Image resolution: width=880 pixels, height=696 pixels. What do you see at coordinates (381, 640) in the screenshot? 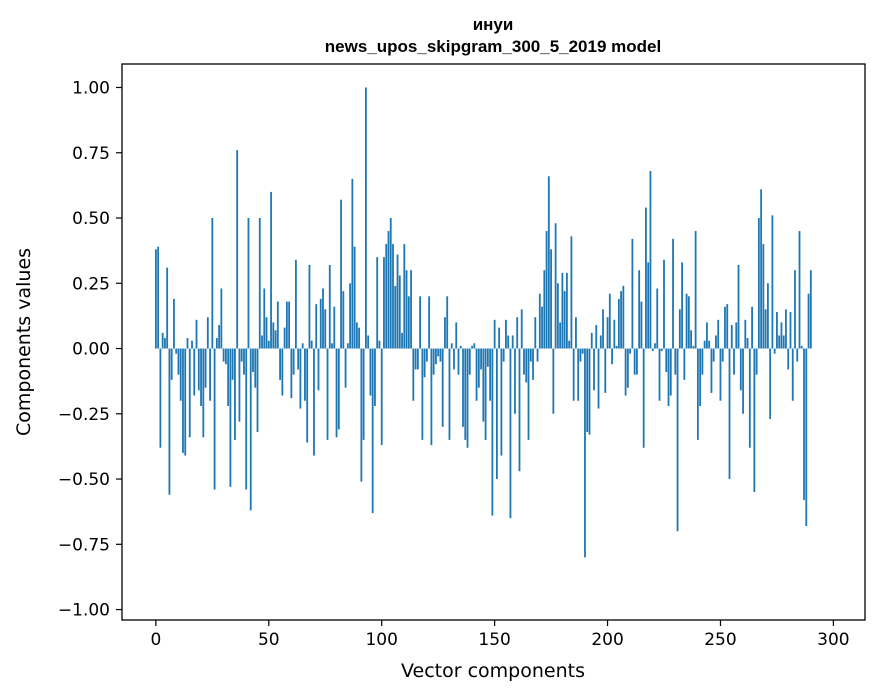
I see `x-tick-label: 100` at bounding box center [381, 640].